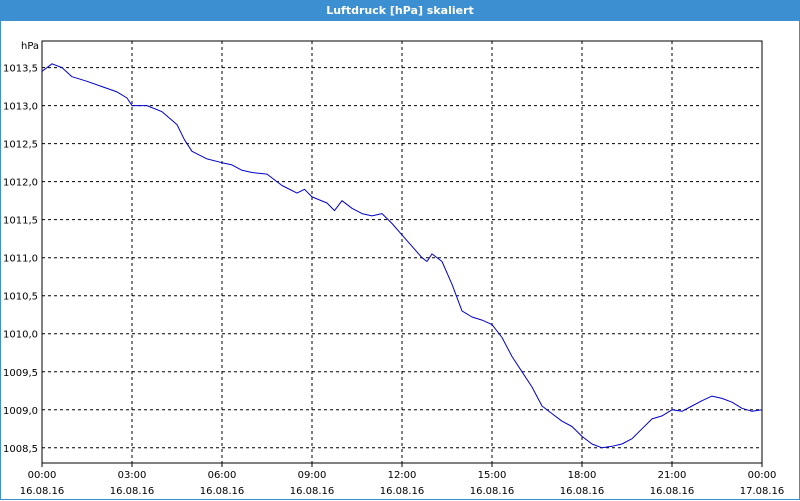  I want to click on x-tick-time-label: 18:00, so click(582, 475).